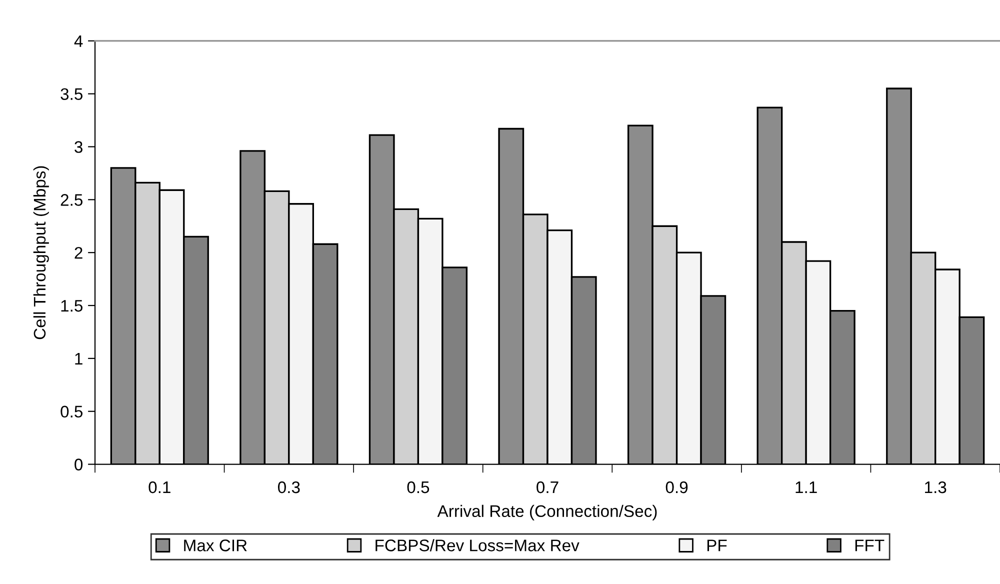  Describe the element at coordinates (547, 487) in the screenshot. I see `x-tick-label: 0.7` at that location.